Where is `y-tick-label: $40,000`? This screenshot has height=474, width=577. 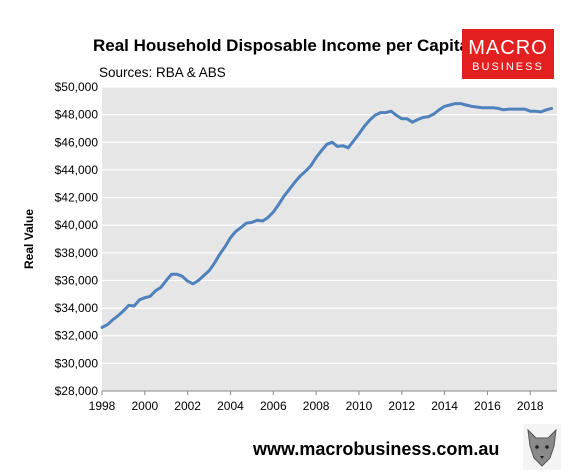
y-tick-label: $40,000 is located at coordinates (77, 225).